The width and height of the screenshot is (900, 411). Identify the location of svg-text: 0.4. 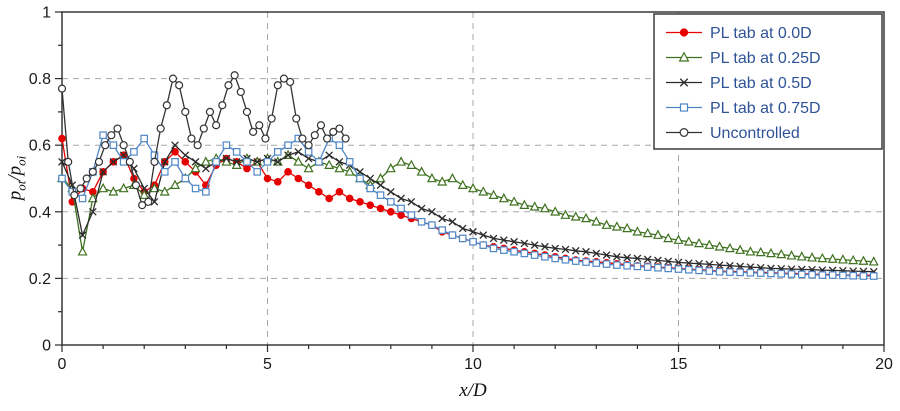
(40, 212).